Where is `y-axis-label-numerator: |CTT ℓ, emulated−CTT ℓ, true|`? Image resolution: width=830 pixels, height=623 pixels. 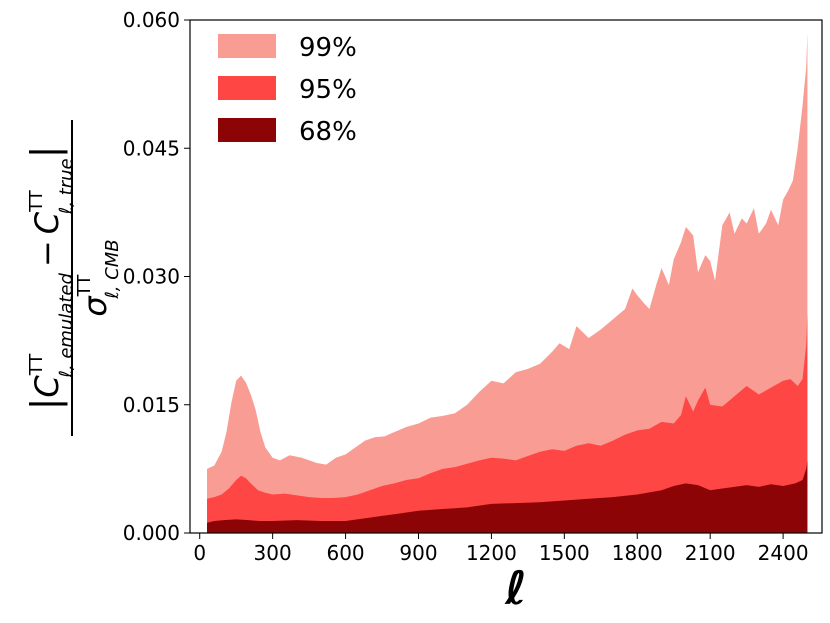
y-axis-label-numerator: |CTT ℓ, emulated−CTT ℓ, true| is located at coordinates (50, 278).